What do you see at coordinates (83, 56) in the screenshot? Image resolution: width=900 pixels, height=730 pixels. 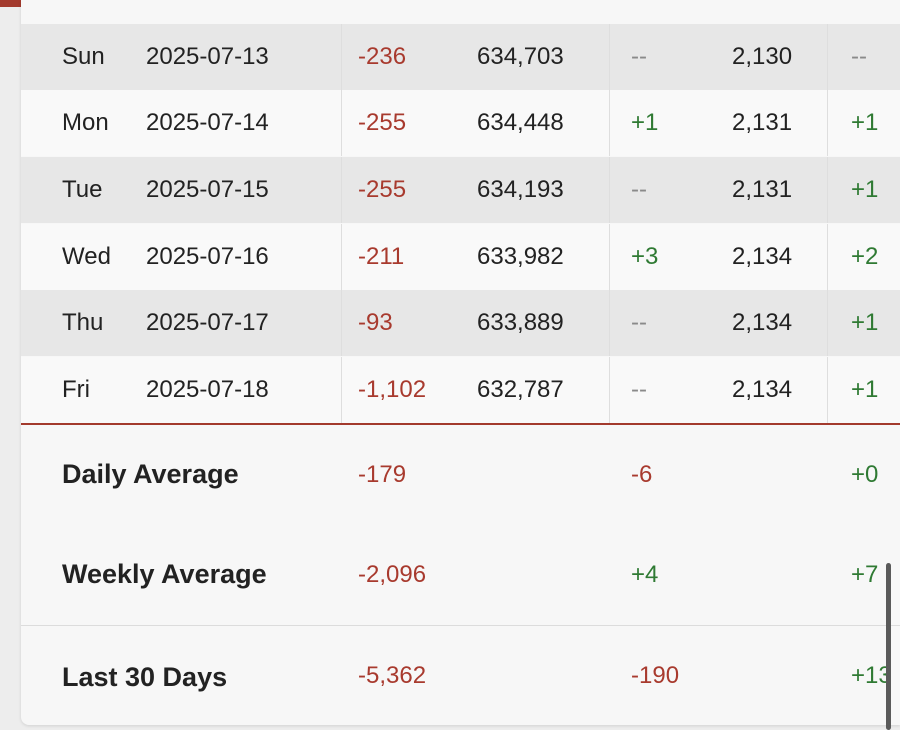 I see `day-cell: Sun` at bounding box center [83, 56].